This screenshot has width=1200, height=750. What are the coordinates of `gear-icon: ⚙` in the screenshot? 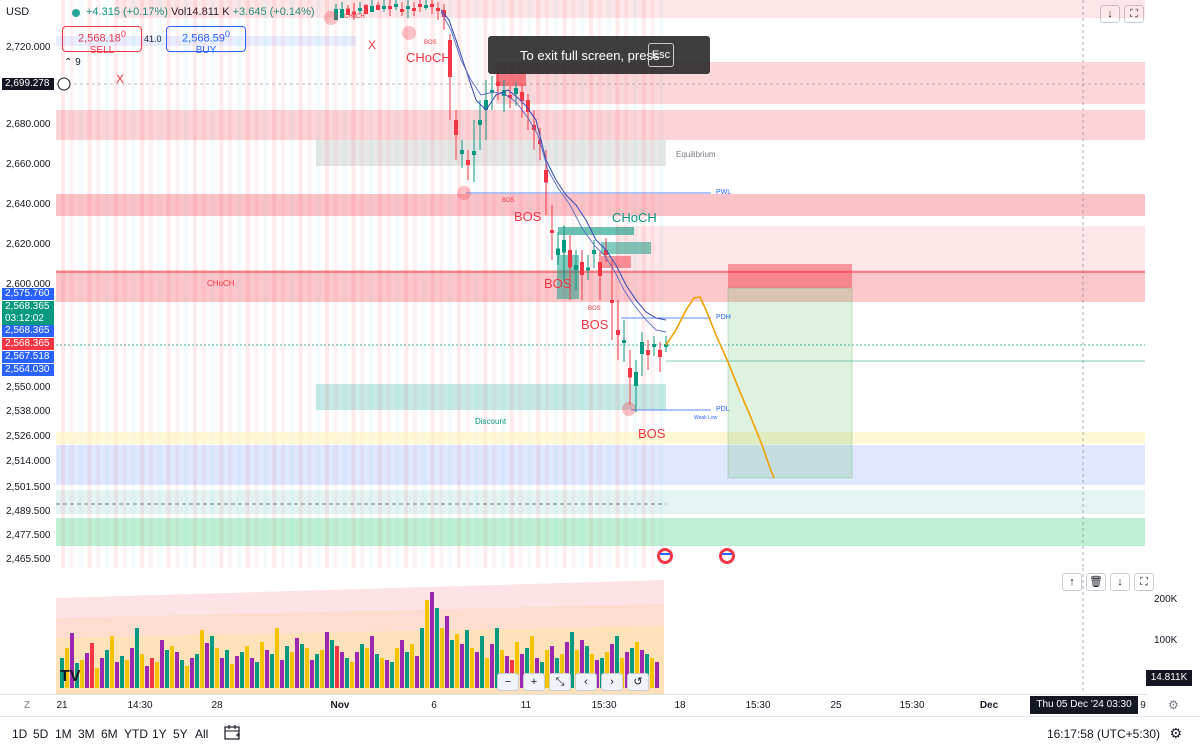 It's located at (1173, 705).